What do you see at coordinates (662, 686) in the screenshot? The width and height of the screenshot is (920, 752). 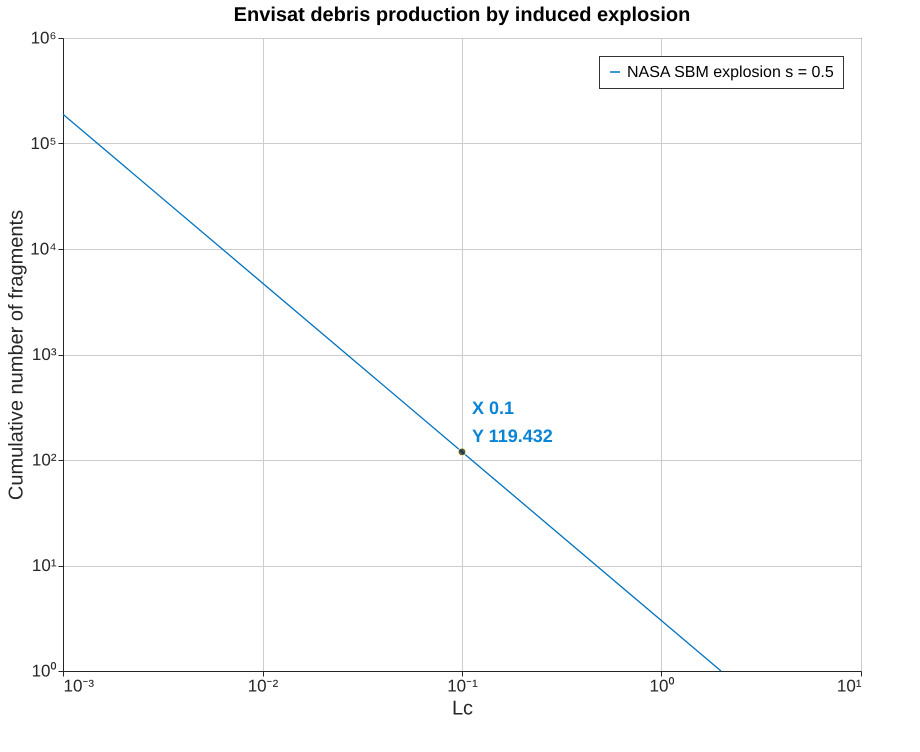 I see `x-tick-label: 10⁰` at bounding box center [662, 686].